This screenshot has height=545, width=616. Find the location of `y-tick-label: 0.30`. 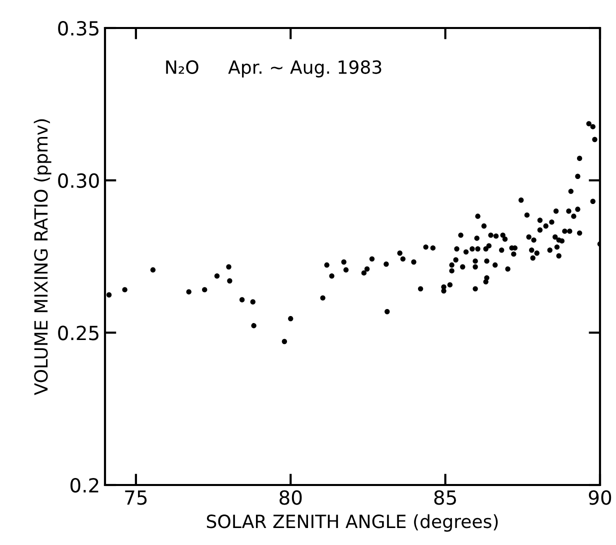

y-tick-label: 0.30 is located at coordinates (78, 180).